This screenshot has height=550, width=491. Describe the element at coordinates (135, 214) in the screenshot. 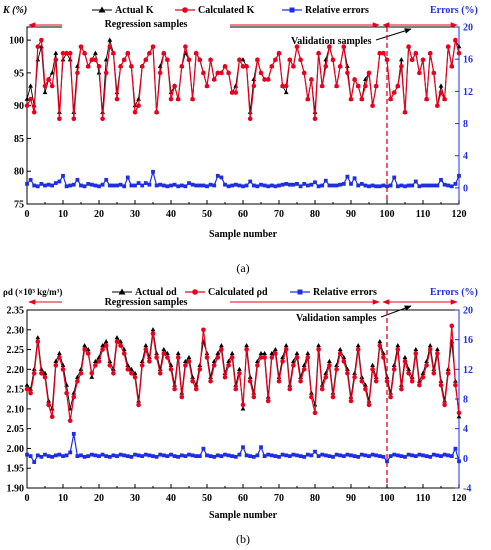

I see `x-tick-label: 30` at that location.